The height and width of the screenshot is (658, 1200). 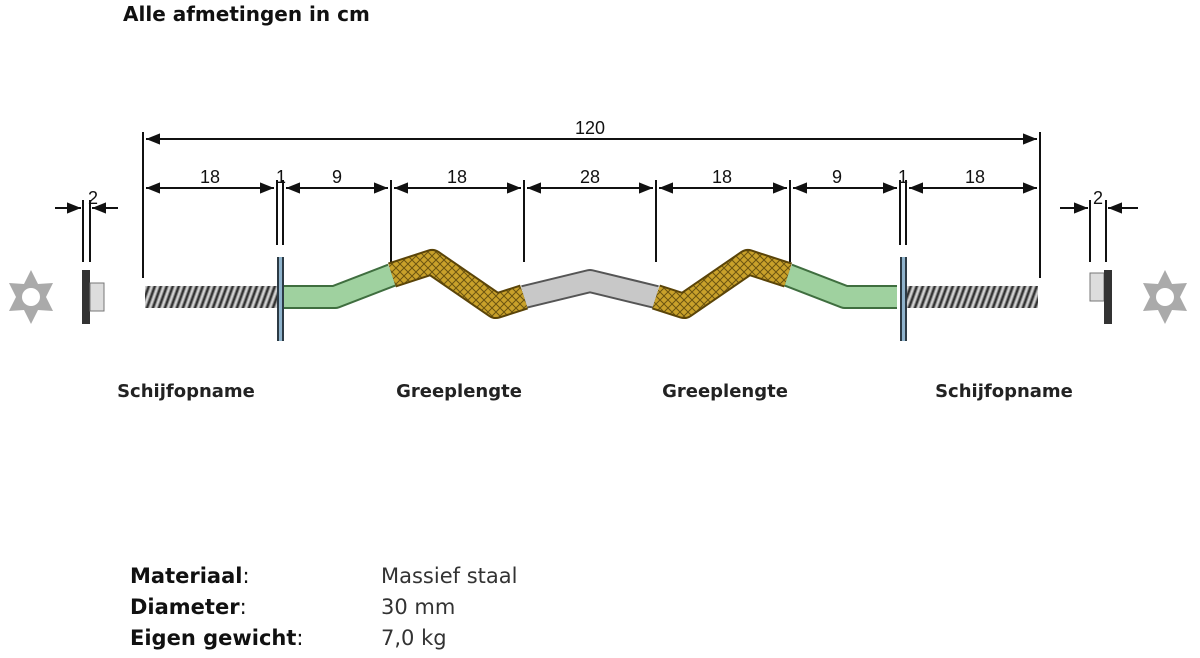 What do you see at coordinates (186, 391) in the screenshot?
I see `label-sleeve-left: Schijfopname` at bounding box center [186, 391].